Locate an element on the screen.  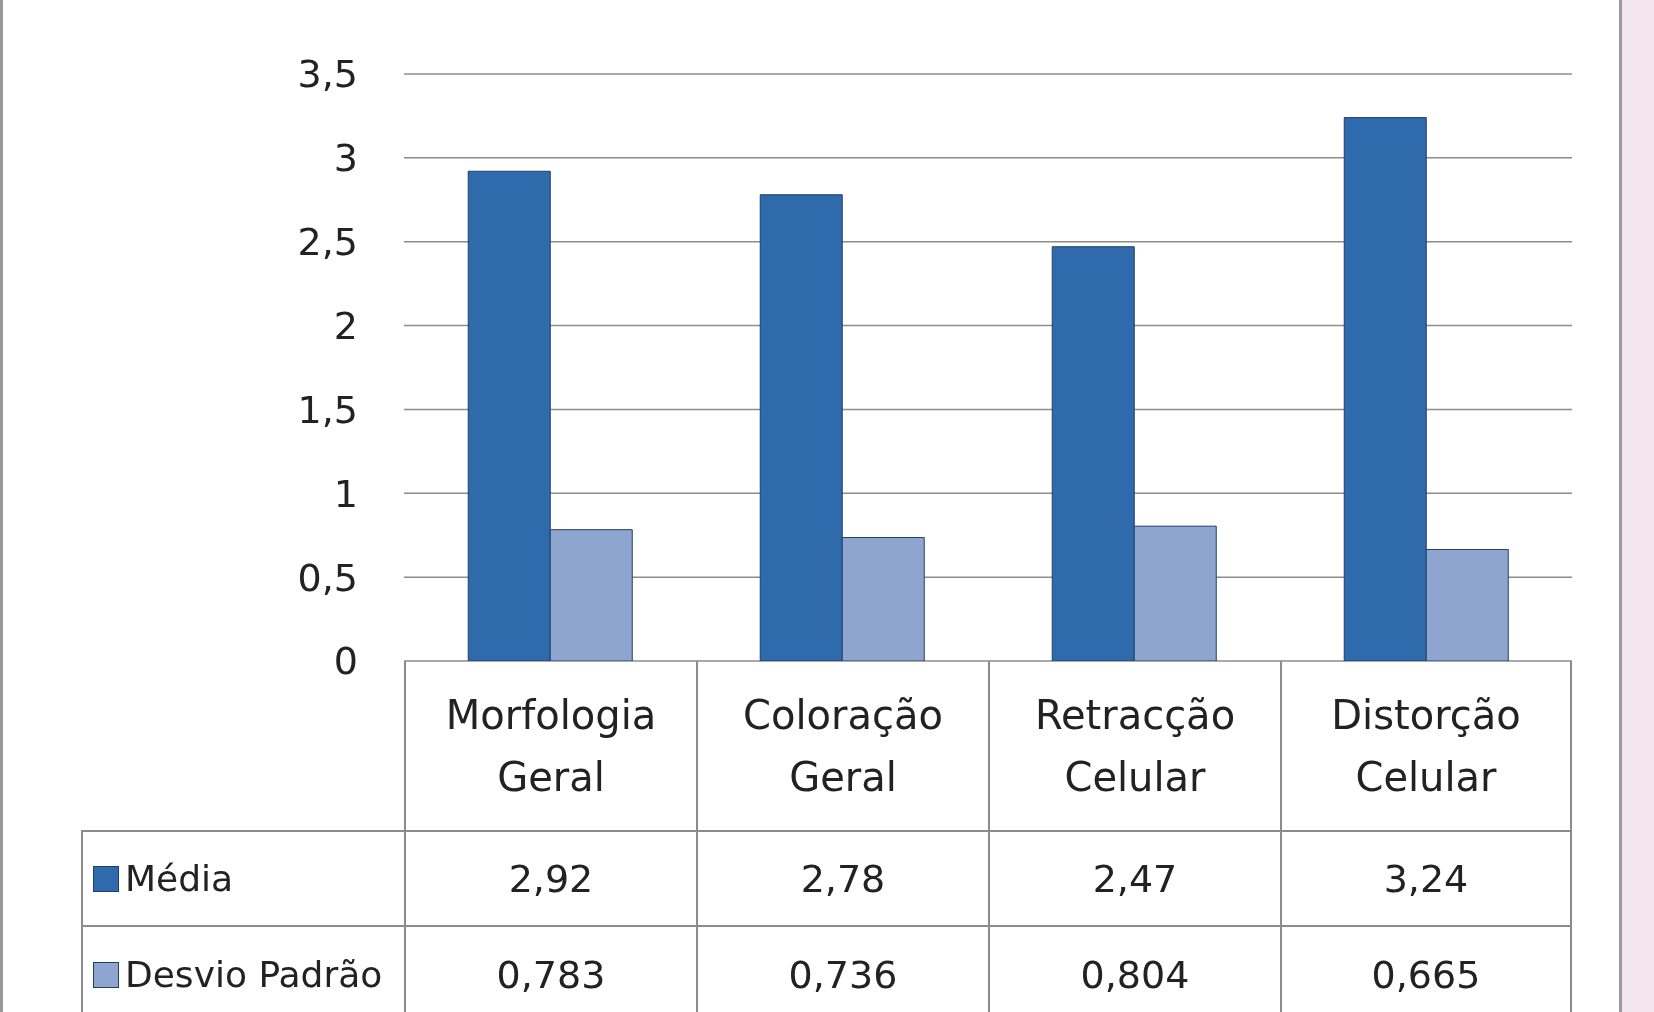
data-label: 0,665 is located at coordinates (1426, 968).